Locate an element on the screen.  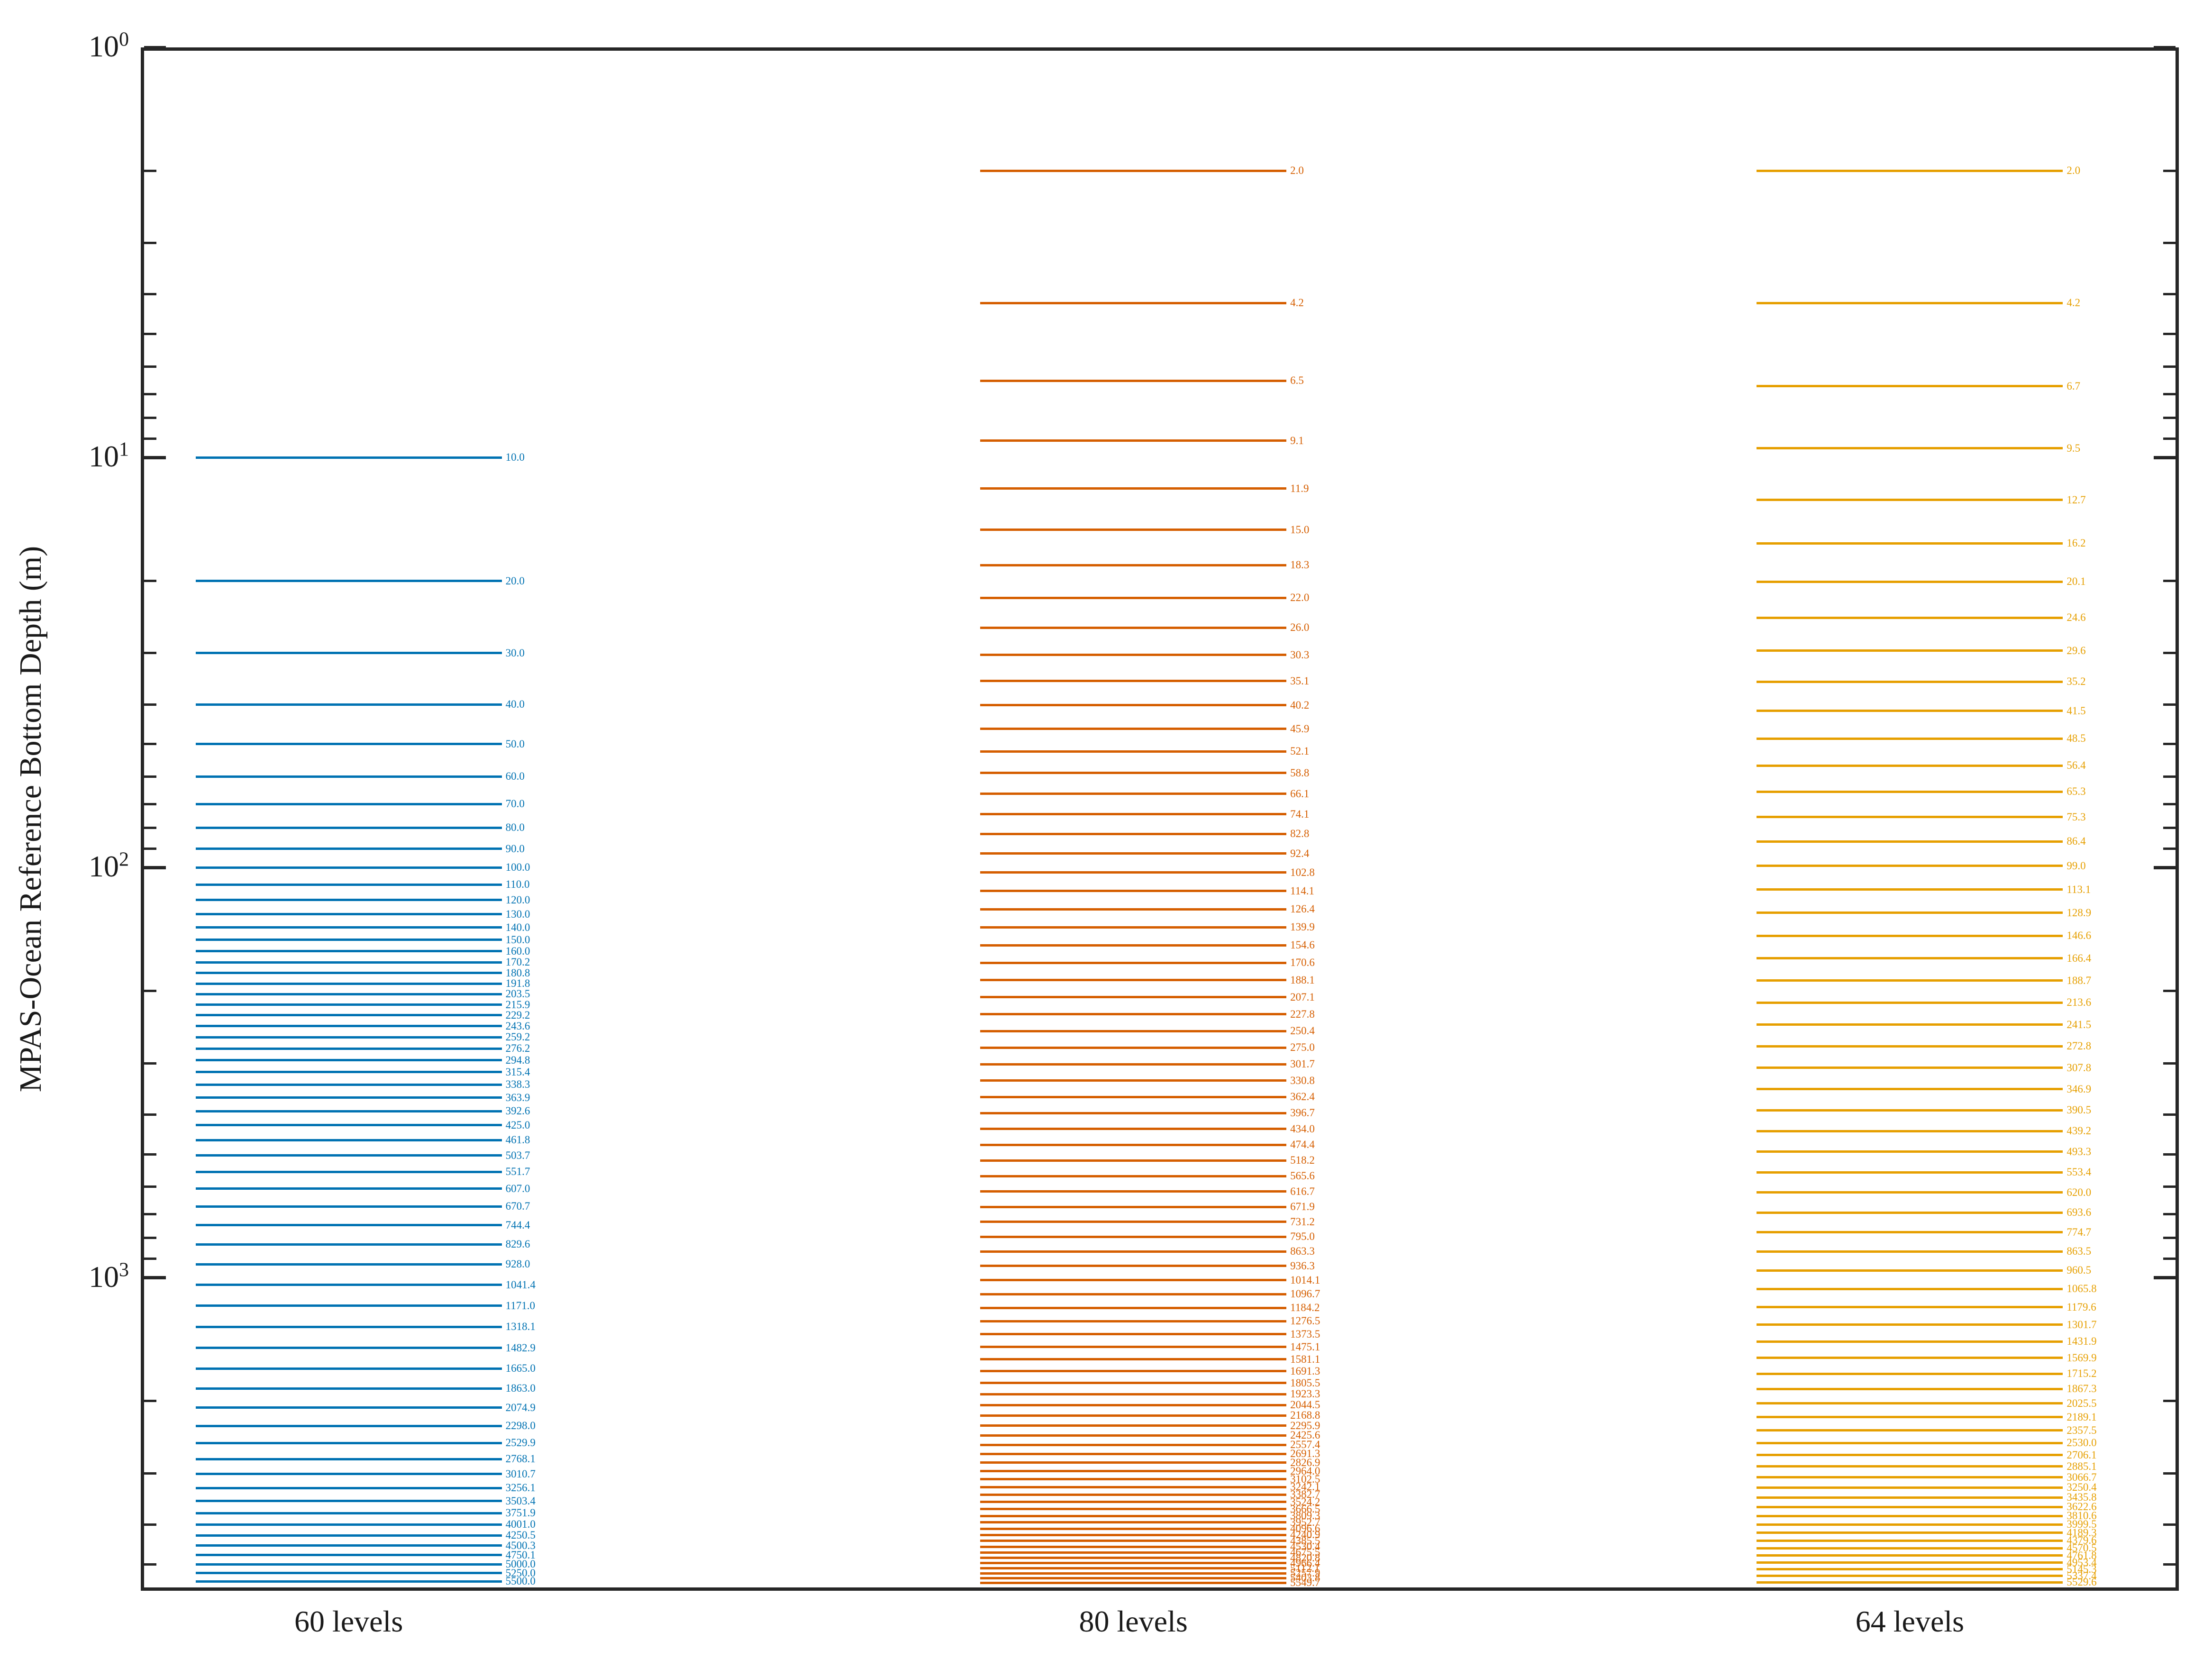
level-label-60-levels: 744.4 is located at coordinates (517, 1225).